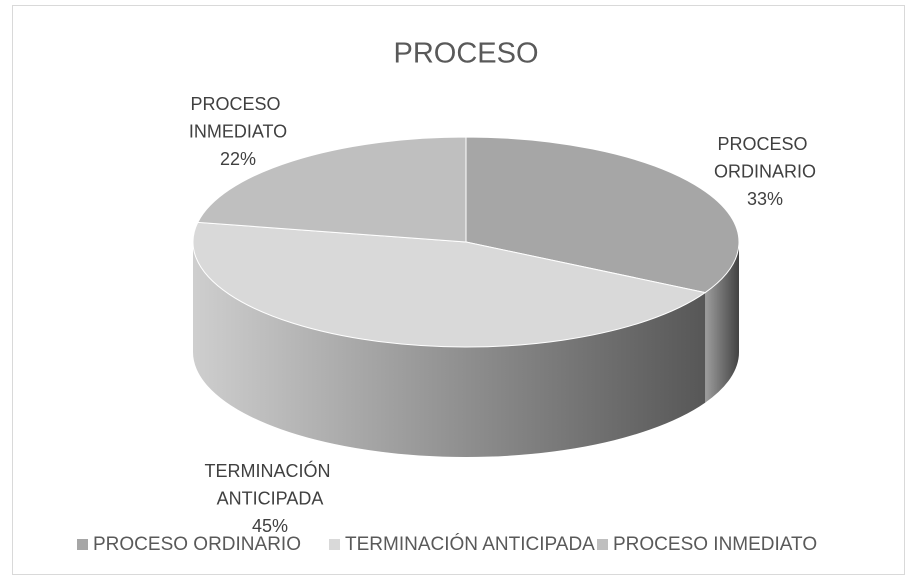  I want to click on data-label-category: PROCESO ORDINARIO, so click(765, 158).